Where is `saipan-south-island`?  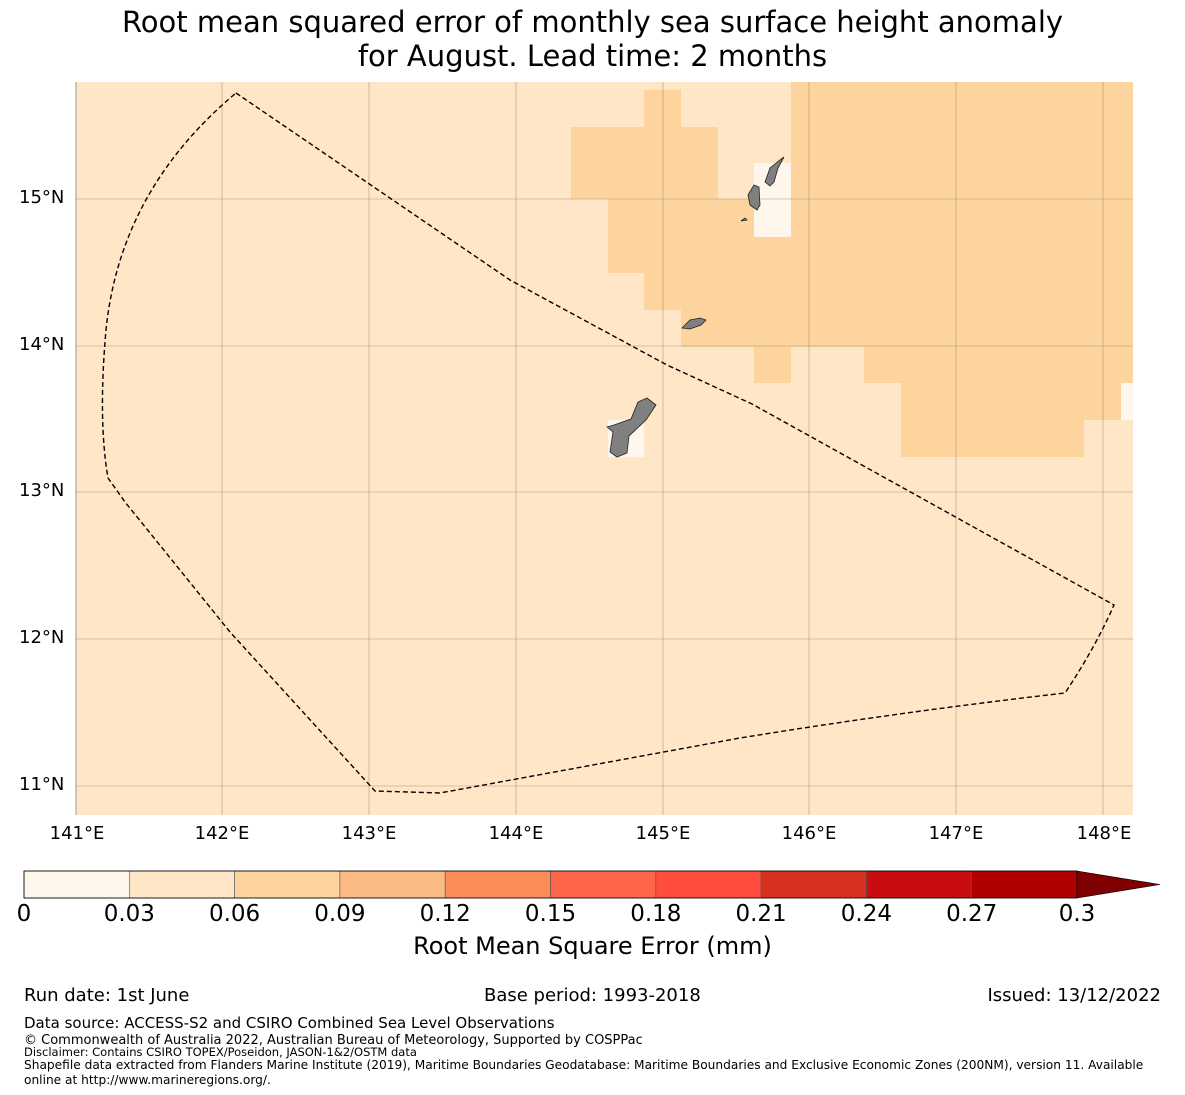 saipan-south-island is located at coordinates (754, 197).